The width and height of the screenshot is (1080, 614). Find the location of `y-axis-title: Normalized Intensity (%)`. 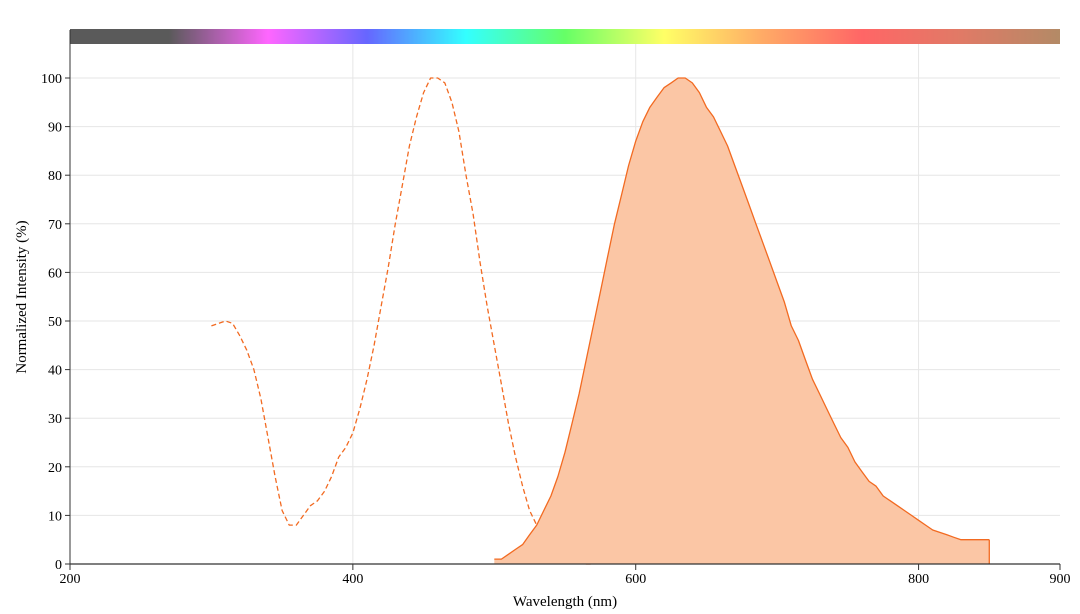

y-axis-title: Normalized Intensity (%) is located at coordinates (22, 296).